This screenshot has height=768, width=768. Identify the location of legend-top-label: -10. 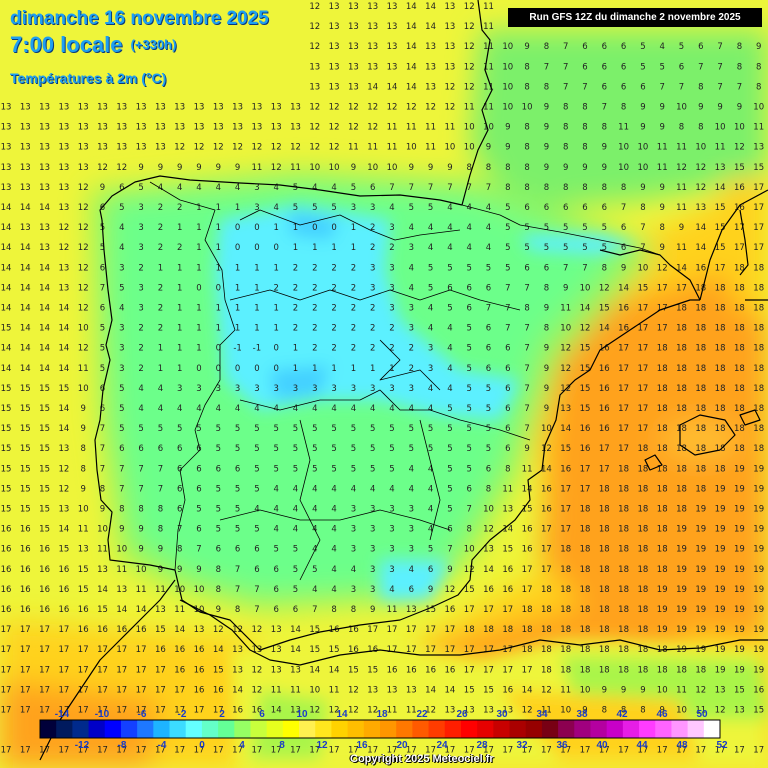
(102, 714).